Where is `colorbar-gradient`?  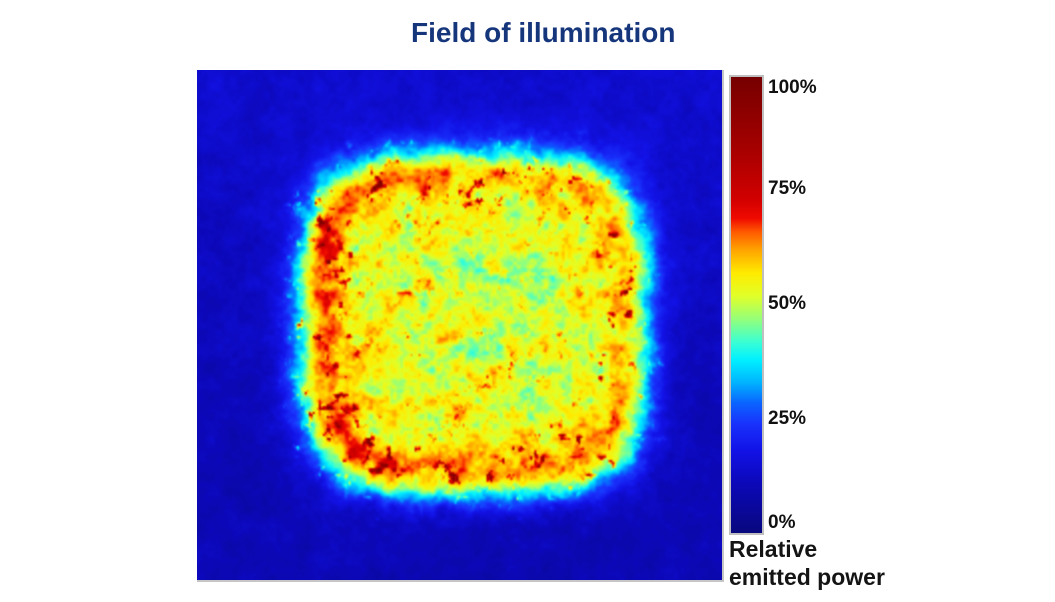 colorbar-gradient is located at coordinates (746, 305).